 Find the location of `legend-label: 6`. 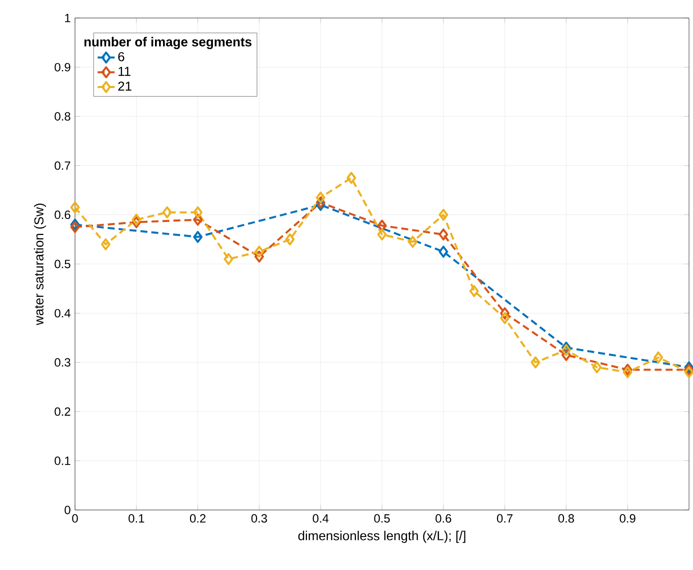

legend-label: 6 is located at coordinates (121, 57).